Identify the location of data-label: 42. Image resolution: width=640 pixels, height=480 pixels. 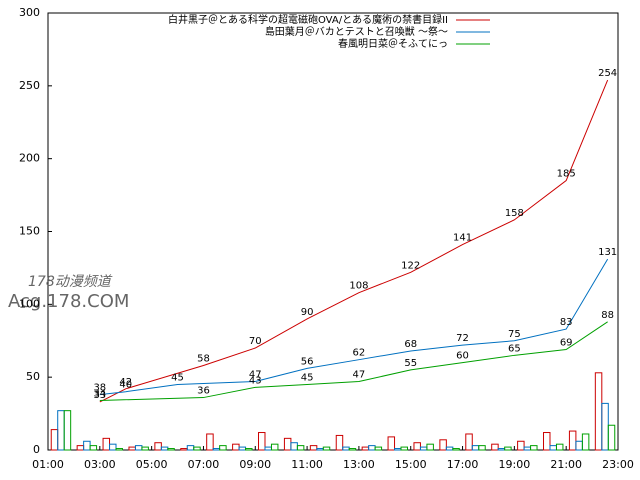
(125, 382).